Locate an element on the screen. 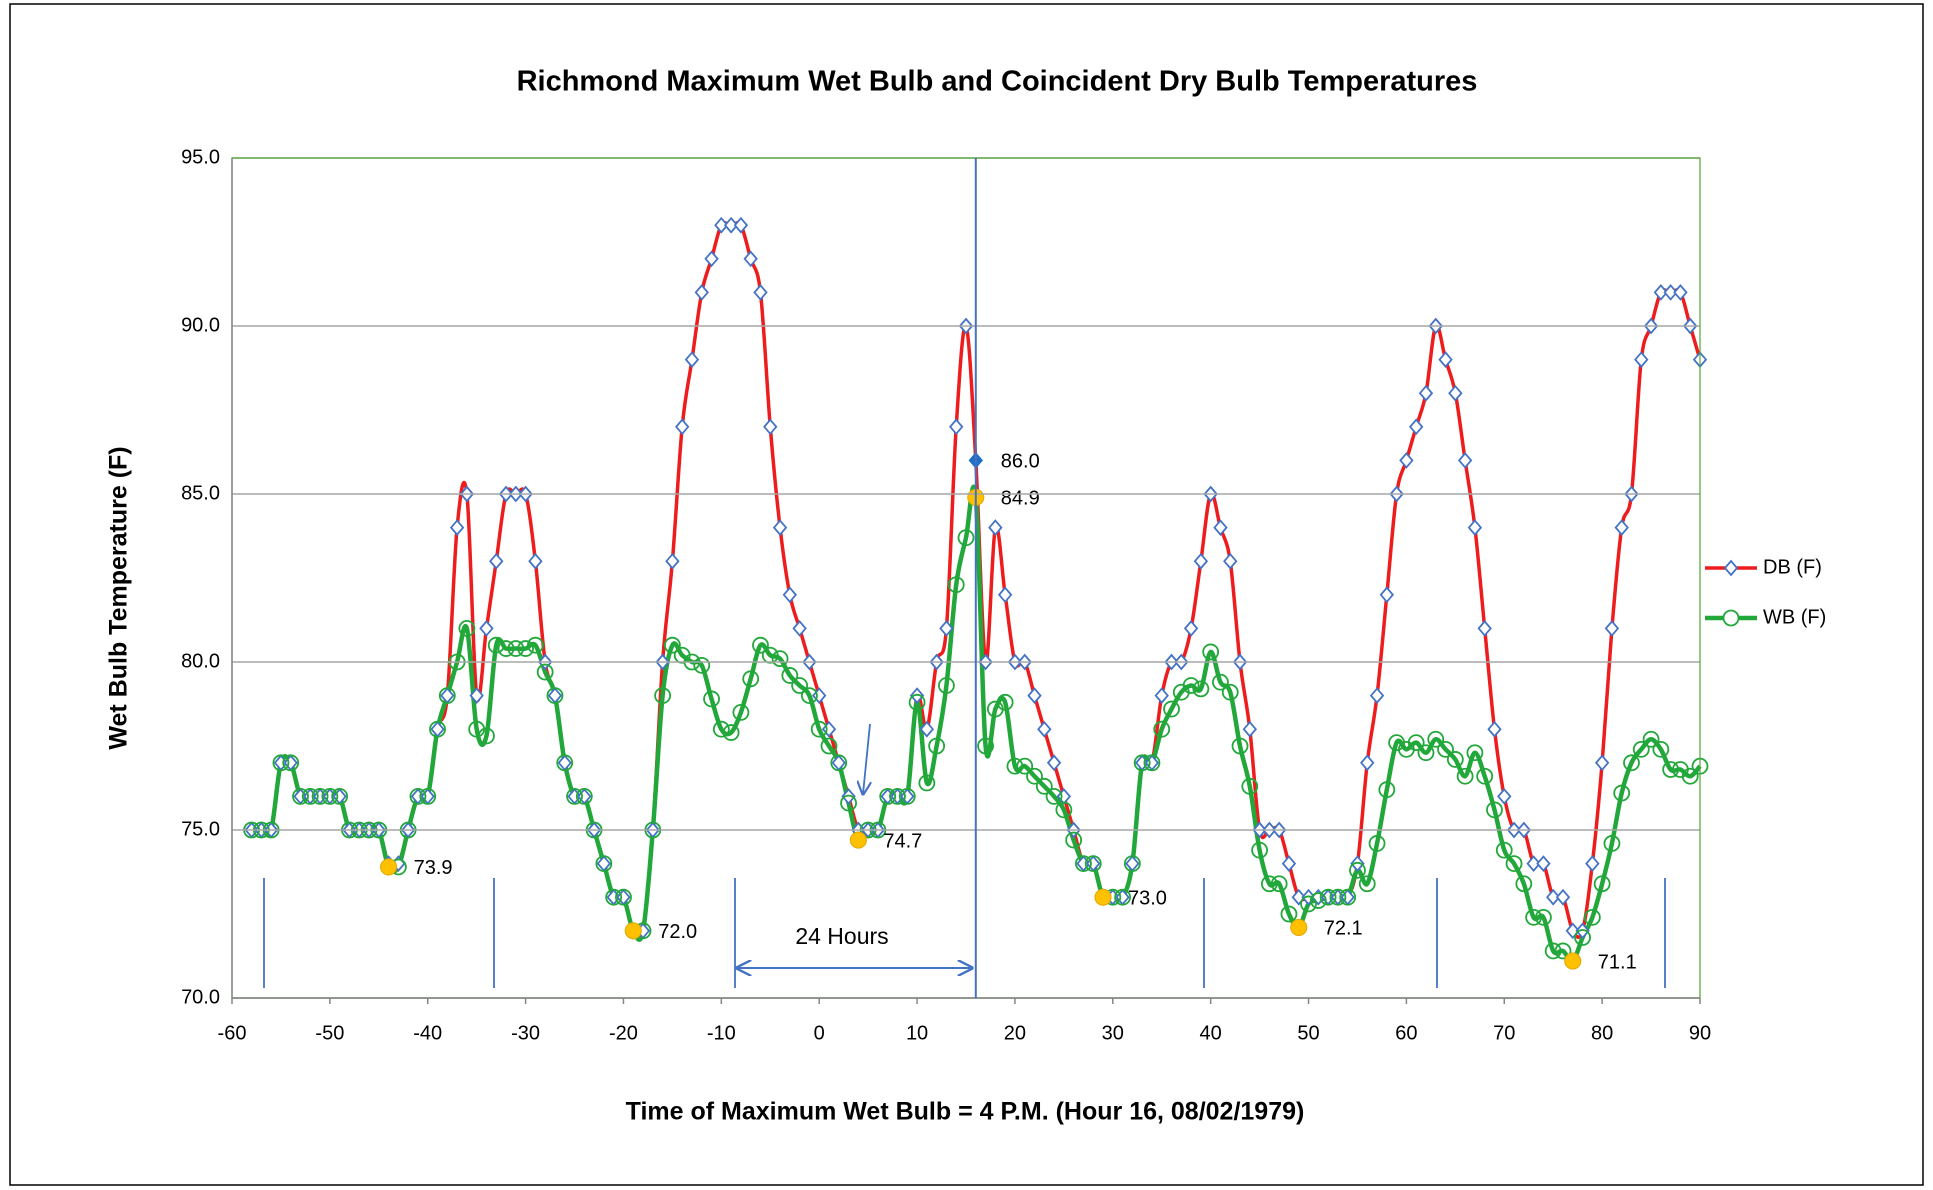 The height and width of the screenshot is (1190, 1933). x-tick-label: 20 is located at coordinates (1015, 1033).